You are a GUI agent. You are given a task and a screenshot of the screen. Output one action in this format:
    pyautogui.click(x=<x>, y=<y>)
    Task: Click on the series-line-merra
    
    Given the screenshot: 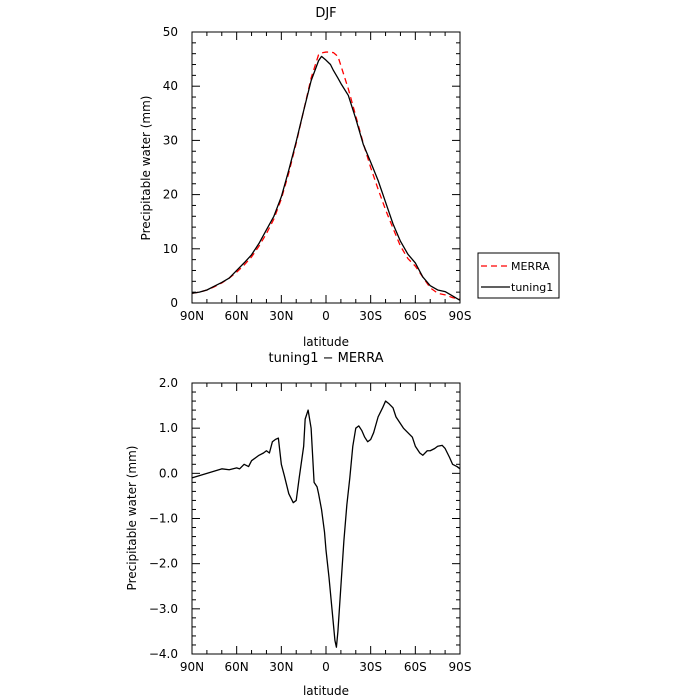 What is the action you would take?
    pyautogui.click(x=326, y=175)
    